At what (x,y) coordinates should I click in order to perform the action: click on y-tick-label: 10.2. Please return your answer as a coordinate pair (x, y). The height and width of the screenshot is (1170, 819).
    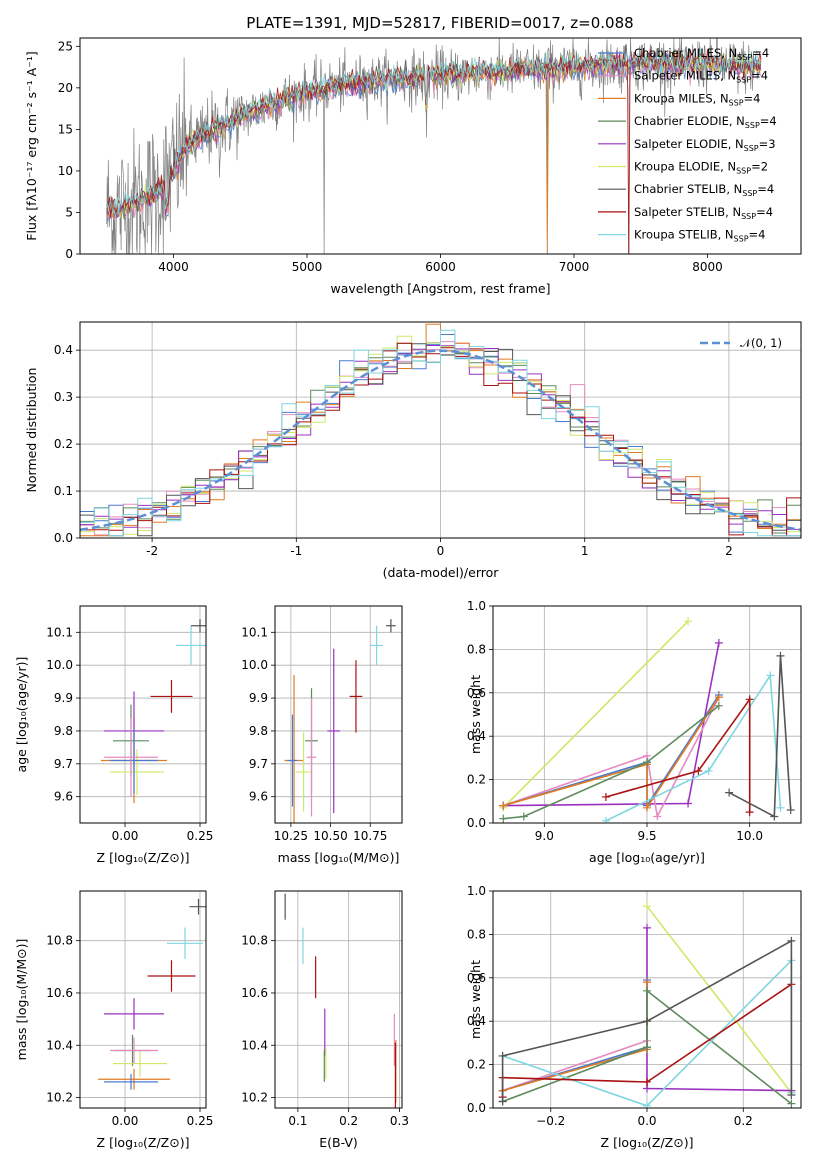
    Looking at the image, I should click on (59, 1098).